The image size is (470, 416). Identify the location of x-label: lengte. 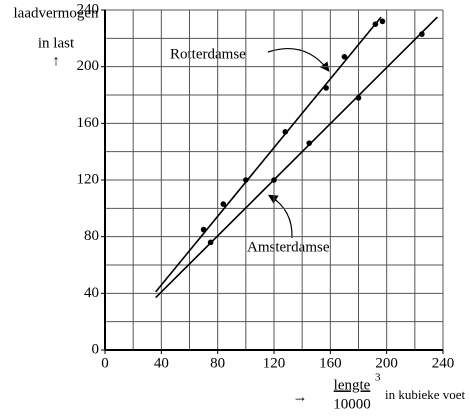
(352, 385).